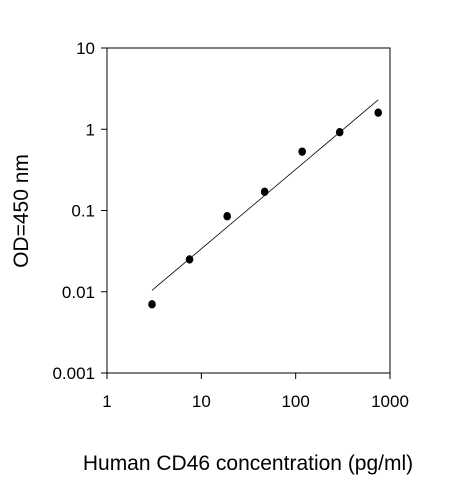 This screenshot has height=480, width=463. I want to click on x-tick-label: 1000, so click(390, 401).